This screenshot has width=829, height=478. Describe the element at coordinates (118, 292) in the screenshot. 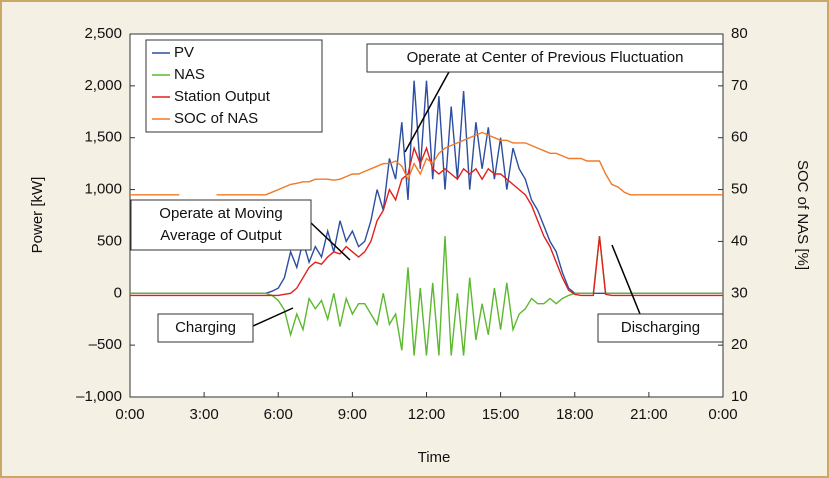

I see `y-tick-label: 0` at that location.